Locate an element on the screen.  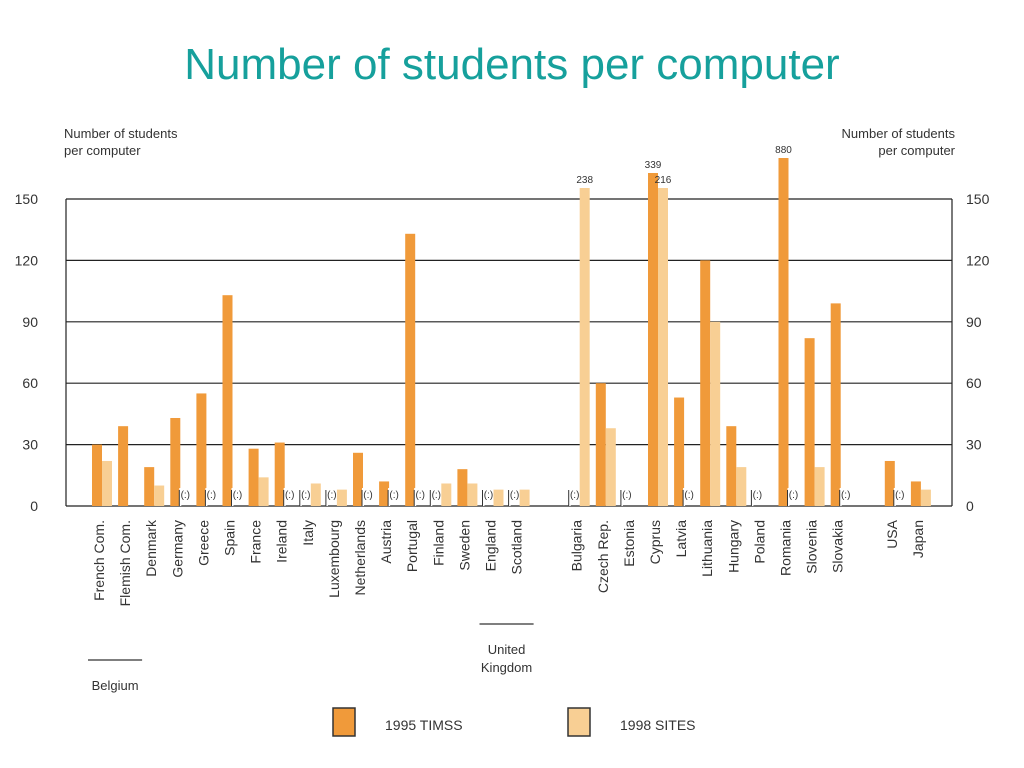
category-label: Denmark is located at coordinates (151, 548).